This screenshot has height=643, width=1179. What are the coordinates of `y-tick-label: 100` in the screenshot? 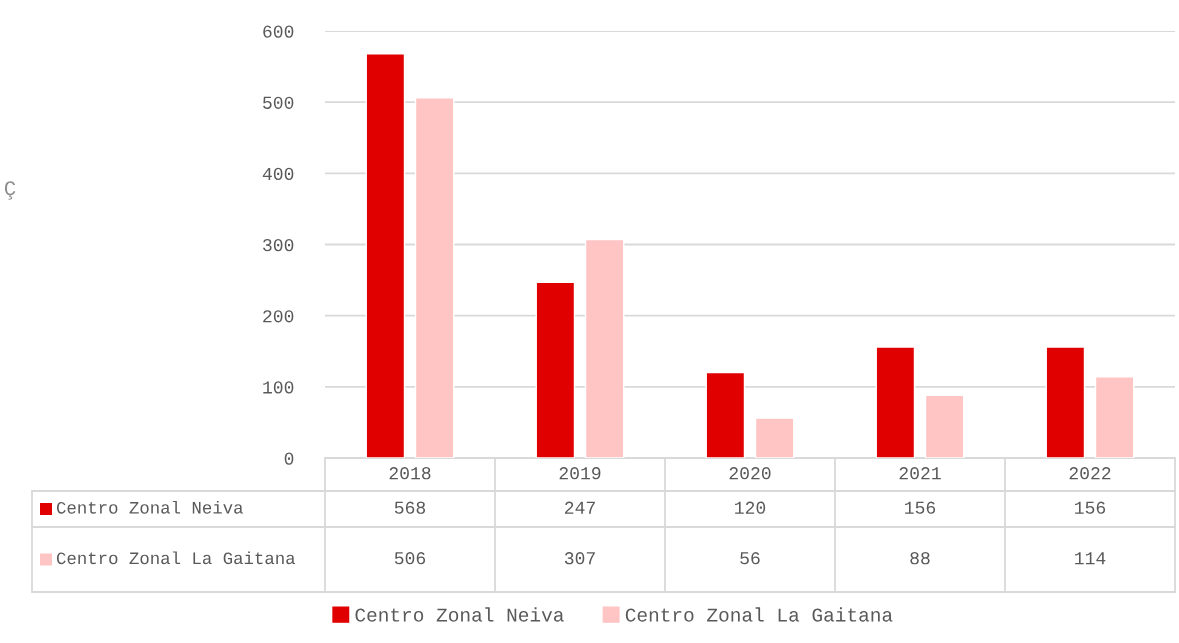 It's located at (278, 387).